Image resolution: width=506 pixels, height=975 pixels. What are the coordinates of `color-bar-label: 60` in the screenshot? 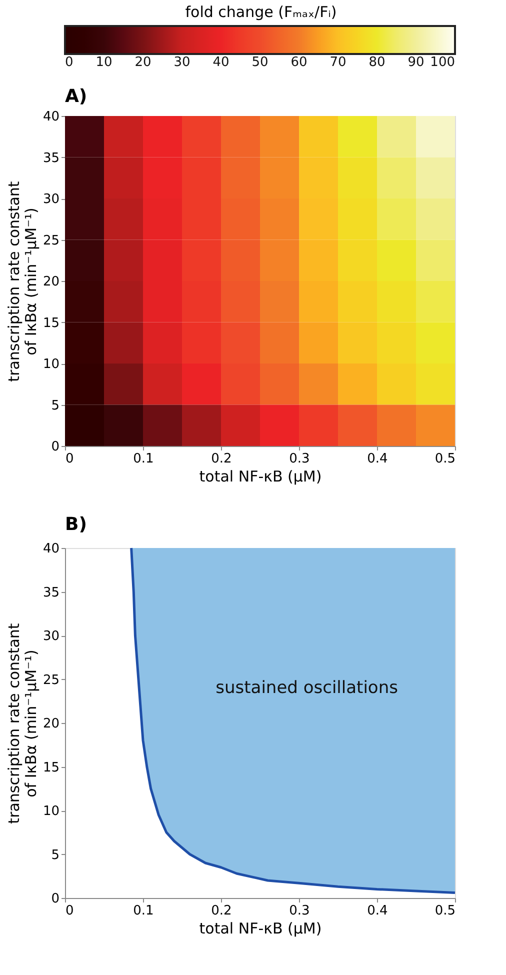 It's located at (299, 62).